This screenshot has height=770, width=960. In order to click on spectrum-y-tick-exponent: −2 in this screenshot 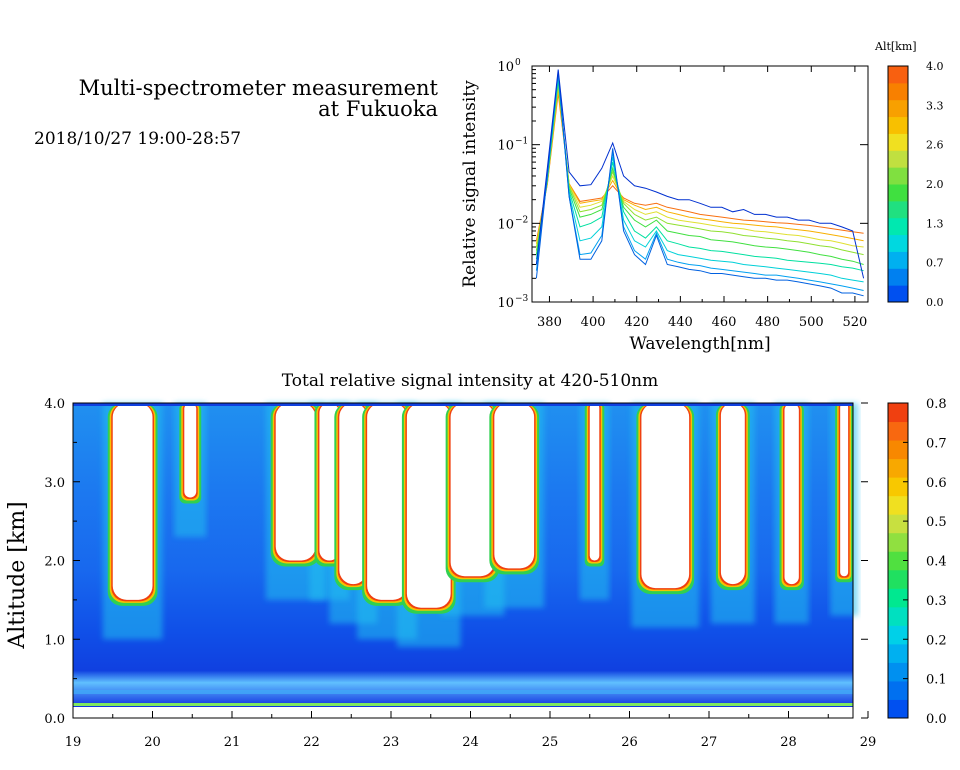, I will do `click(521, 220)`.